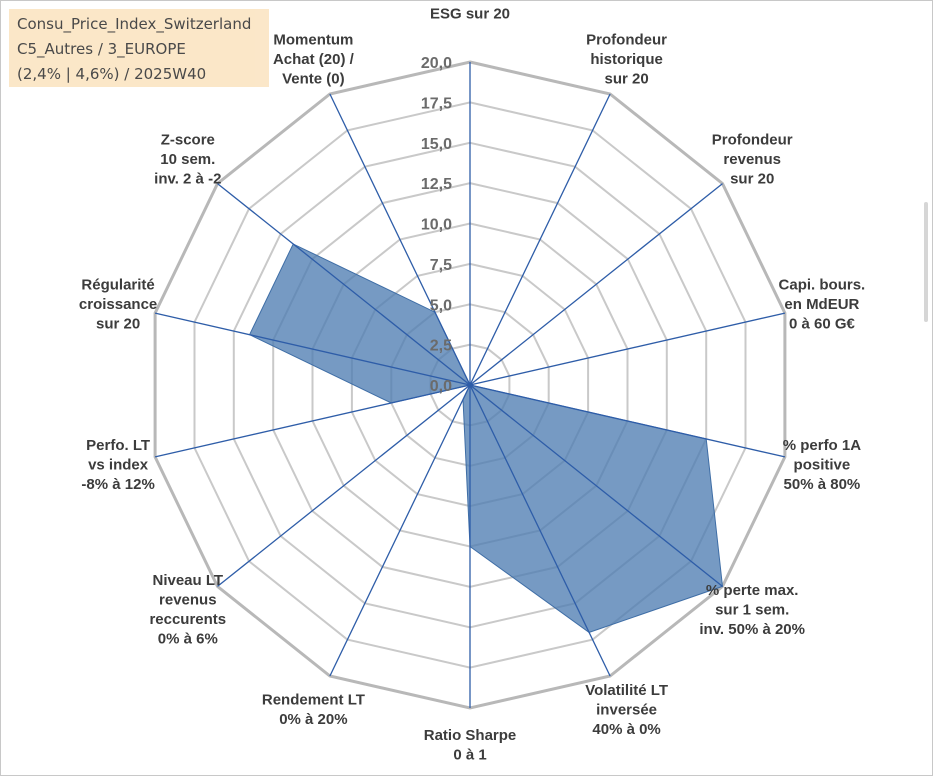 The image size is (933, 776). Describe the element at coordinates (752, 590) in the screenshot. I see `axis-label-line: % perte max.` at that location.